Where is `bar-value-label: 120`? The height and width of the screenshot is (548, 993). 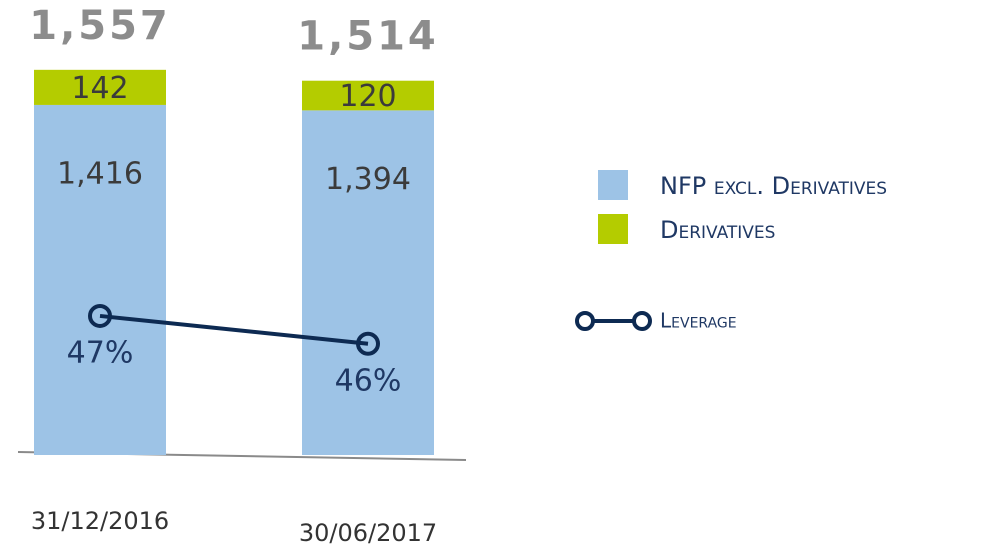
bar-value-label: 120 is located at coordinates (367, 96).